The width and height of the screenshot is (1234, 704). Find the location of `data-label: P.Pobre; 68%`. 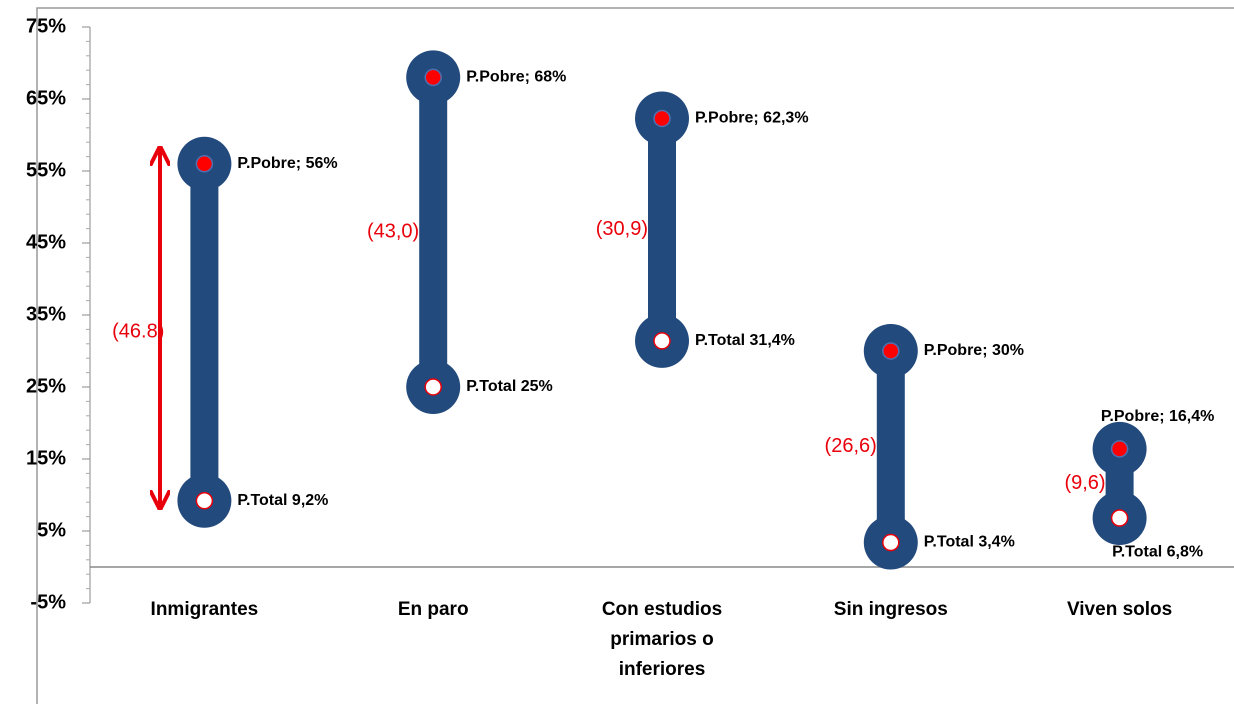

data-label: P.Pobre; 68% is located at coordinates (516, 77).